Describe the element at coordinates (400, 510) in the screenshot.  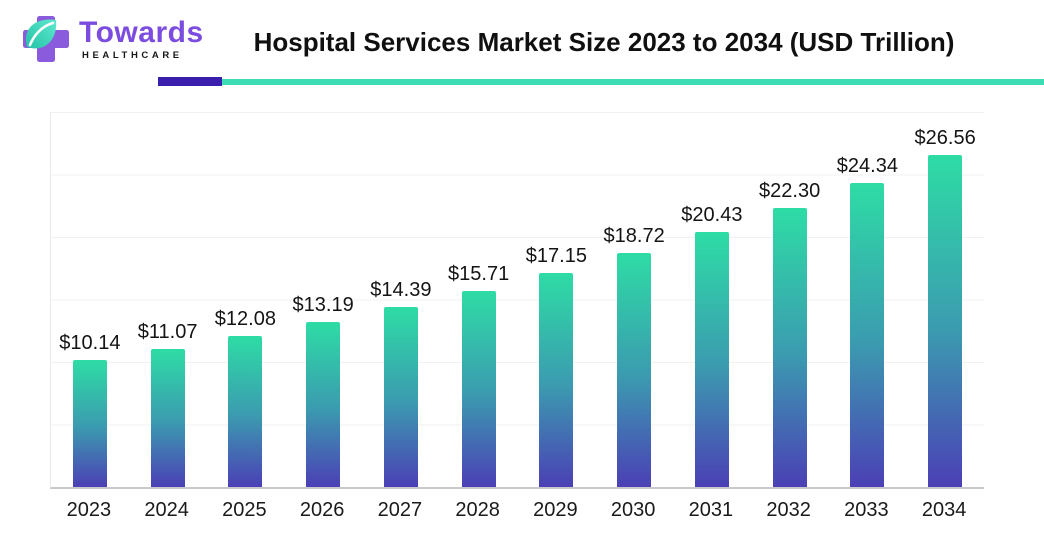
I see `x-axis-tick-label: 2027` at that location.